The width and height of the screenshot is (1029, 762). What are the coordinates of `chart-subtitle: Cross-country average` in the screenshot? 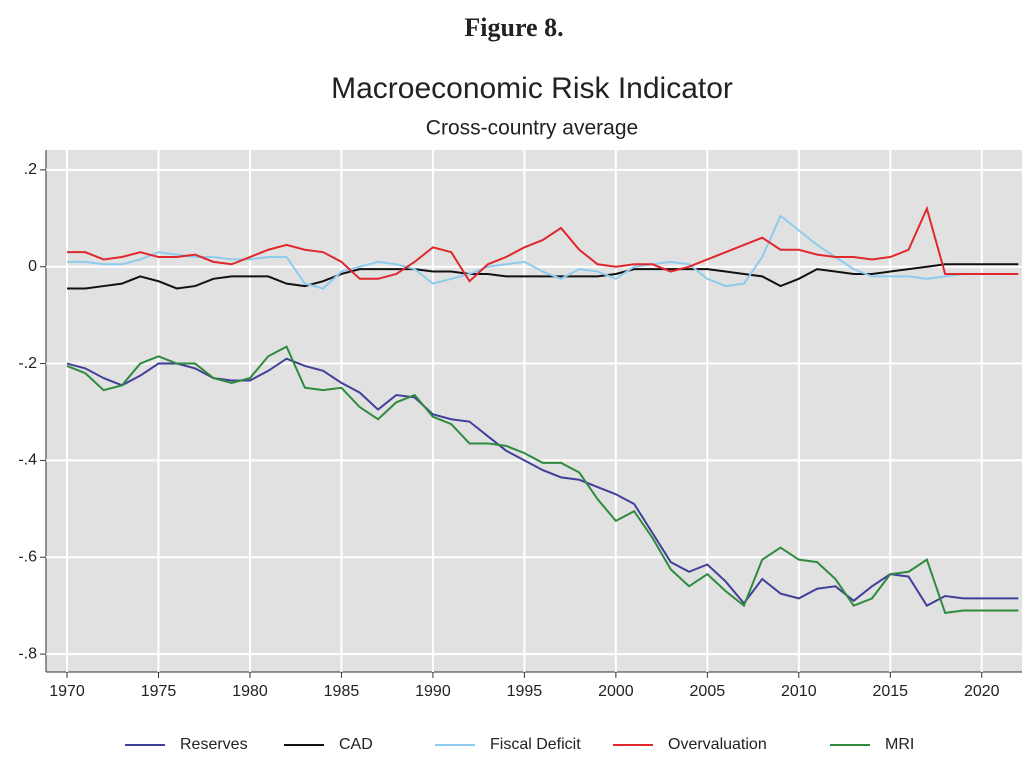 It's located at (532, 128).